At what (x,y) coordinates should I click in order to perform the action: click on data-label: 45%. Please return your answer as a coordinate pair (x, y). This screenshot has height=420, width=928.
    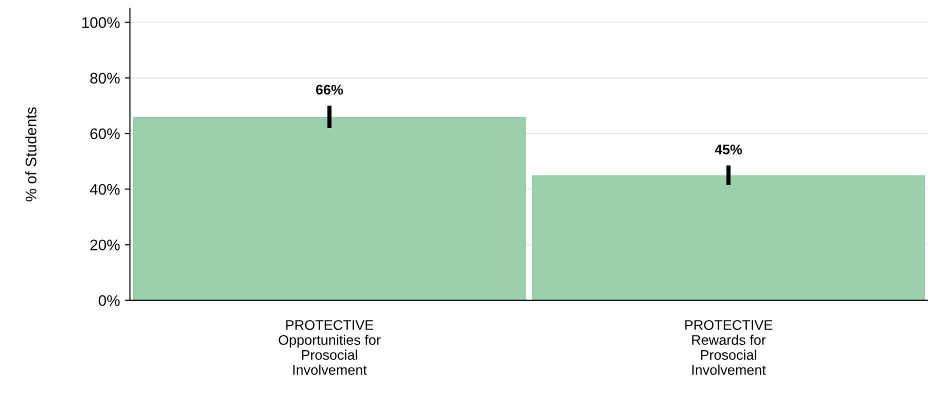
    Looking at the image, I should click on (728, 149).